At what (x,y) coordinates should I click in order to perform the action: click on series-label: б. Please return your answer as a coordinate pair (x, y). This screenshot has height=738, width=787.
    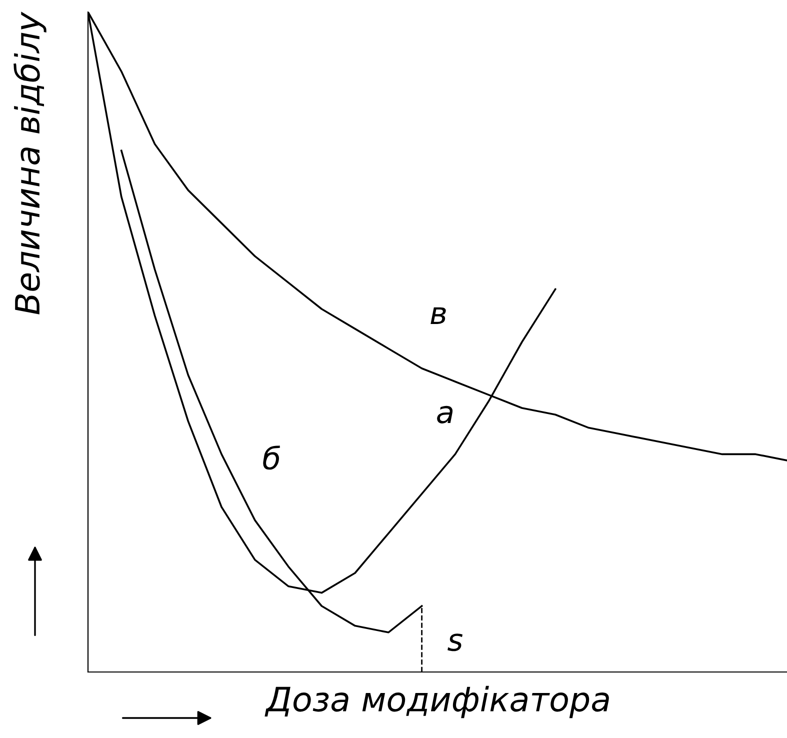
    Looking at the image, I should click on (271, 457).